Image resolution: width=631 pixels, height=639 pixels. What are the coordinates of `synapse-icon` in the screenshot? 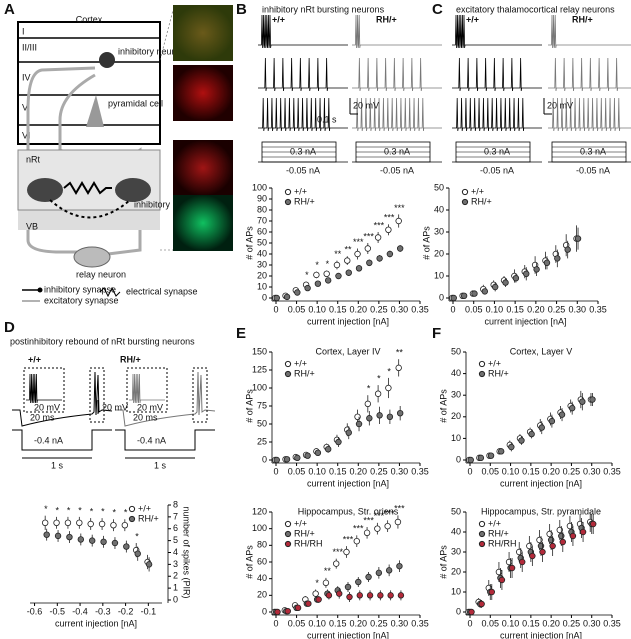 It's located at (40, 290).